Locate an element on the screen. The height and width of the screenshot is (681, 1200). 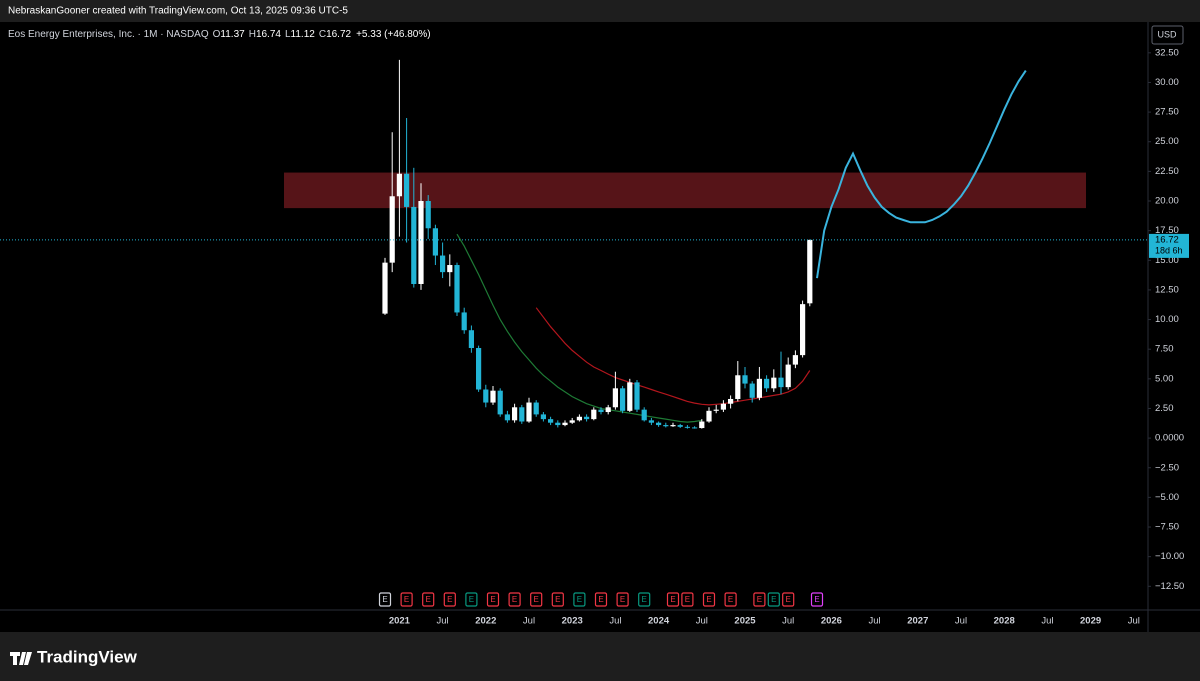
y-tick-label: 22.50 is located at coordinates (1167, 171).